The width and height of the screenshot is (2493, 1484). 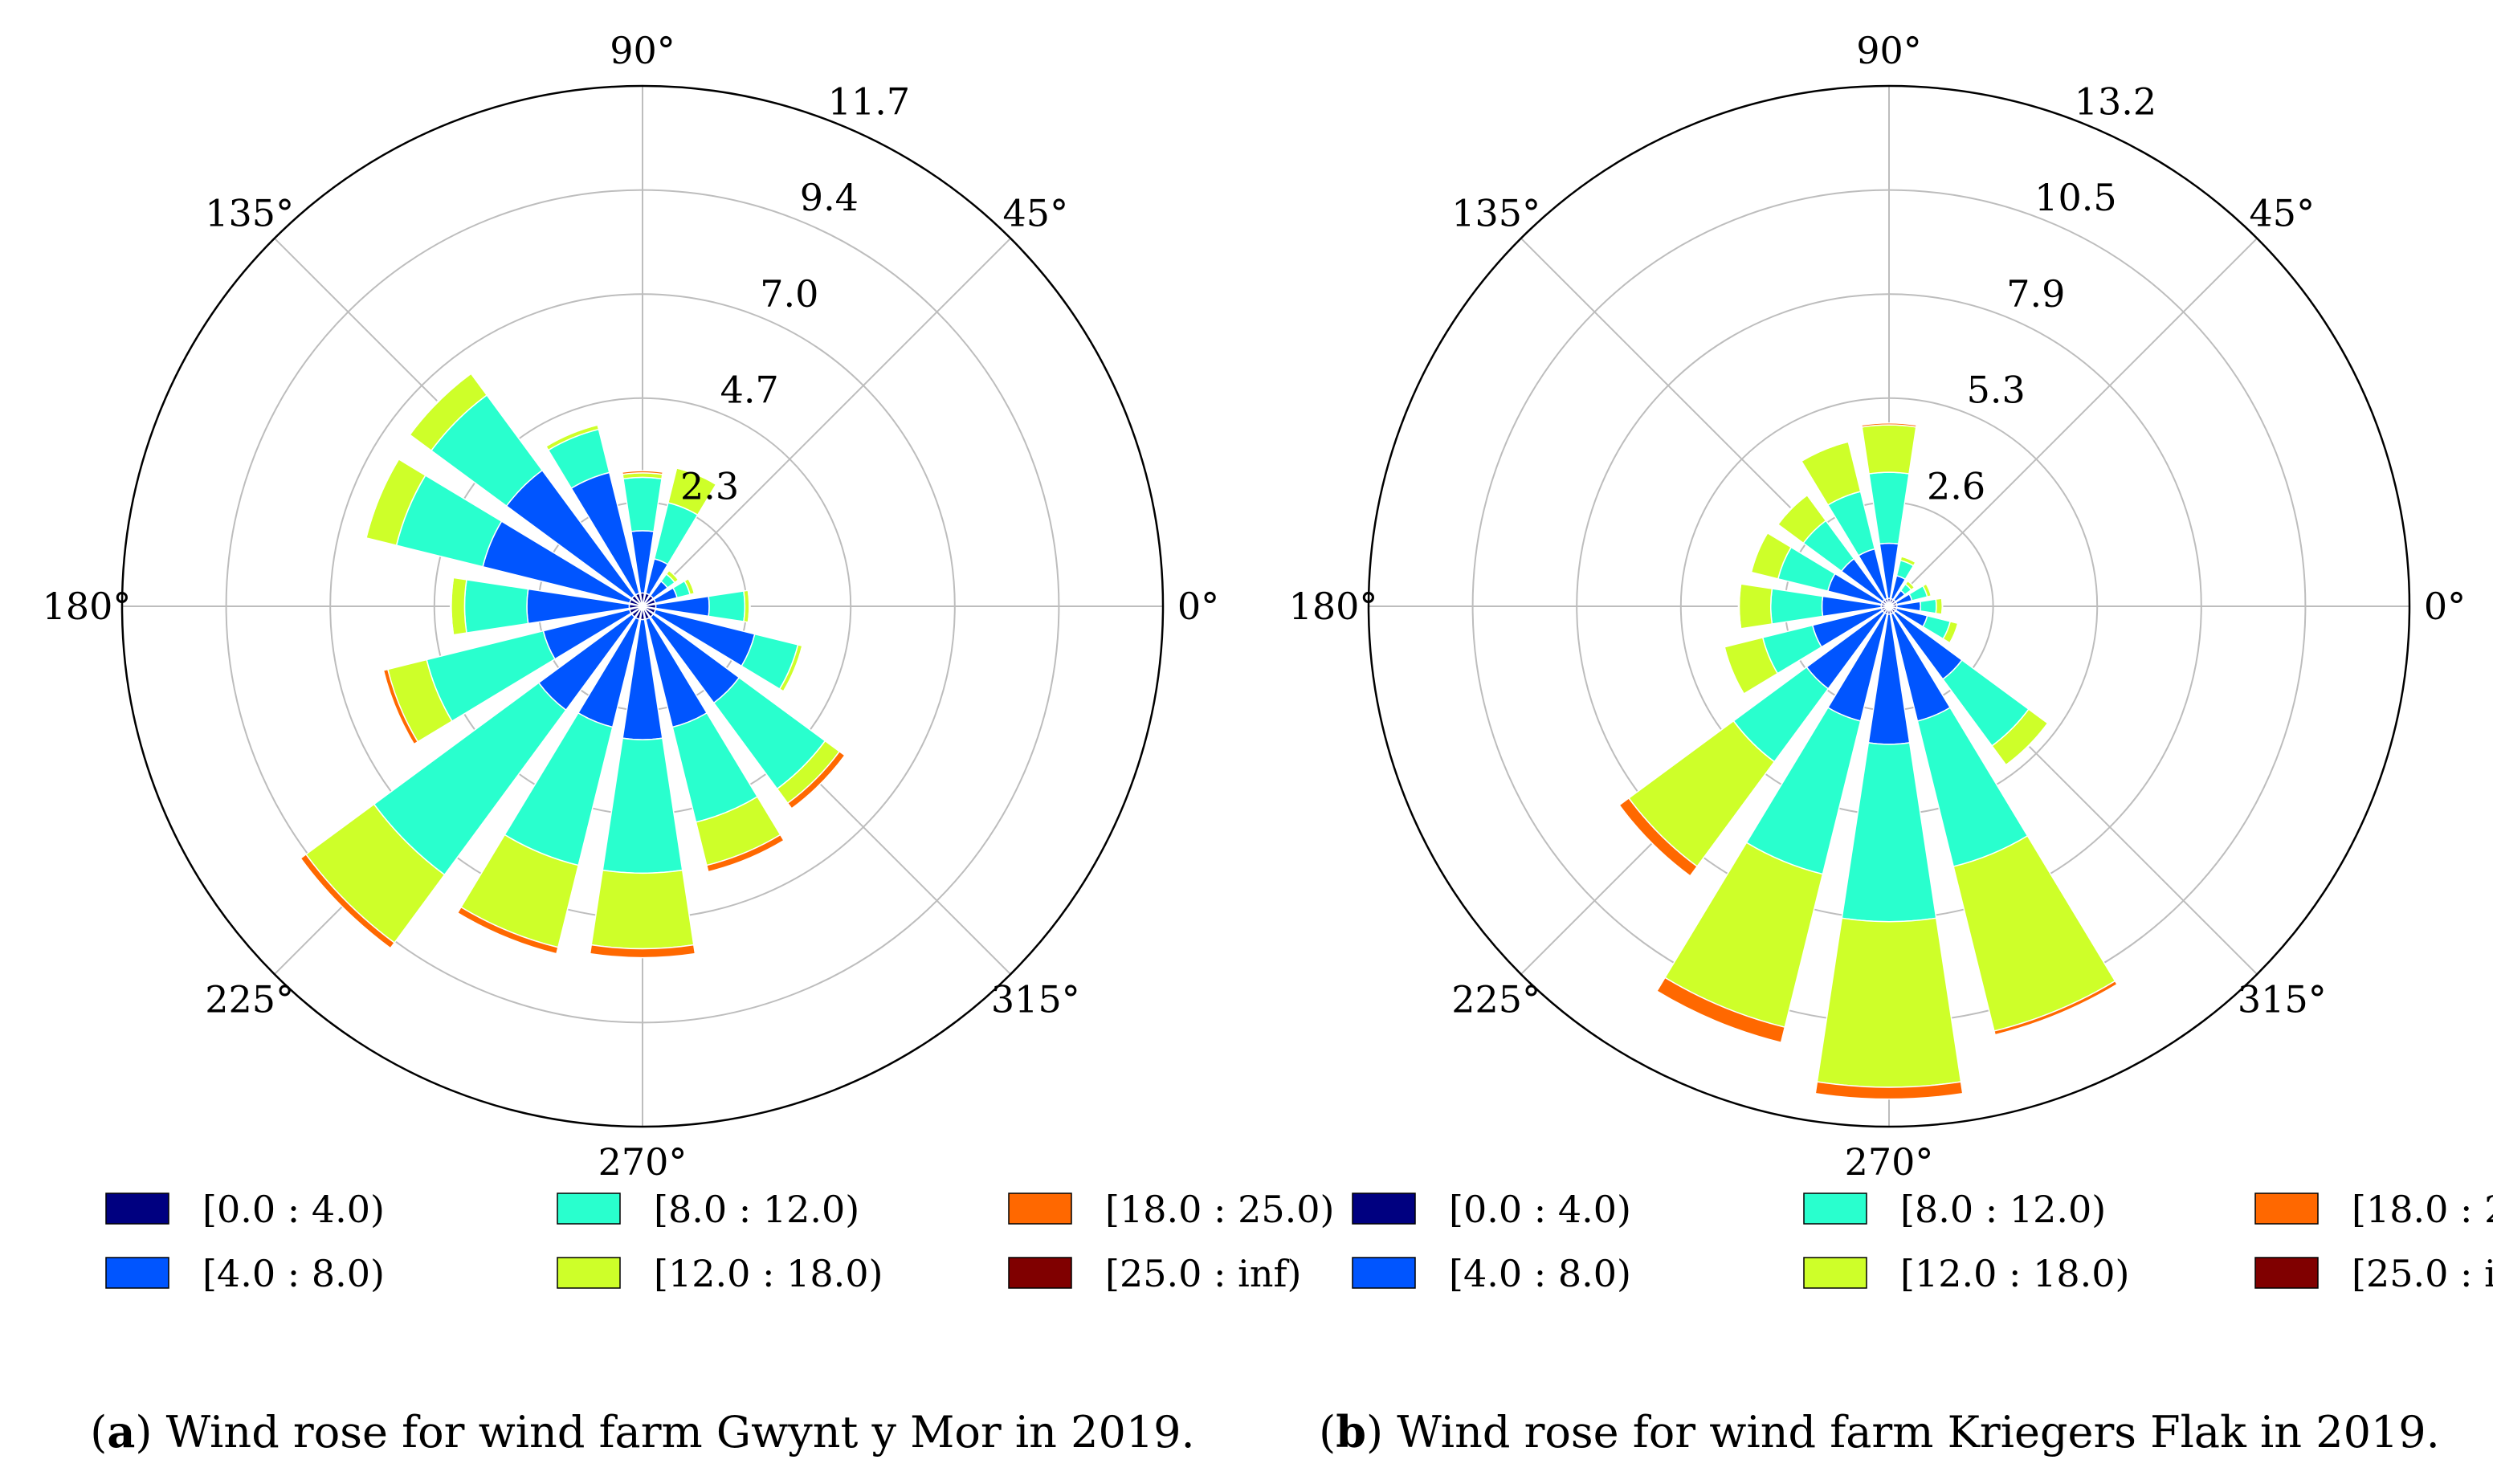 I want to click on angle-label-a-225: 225°, so click(x=250, y=999).